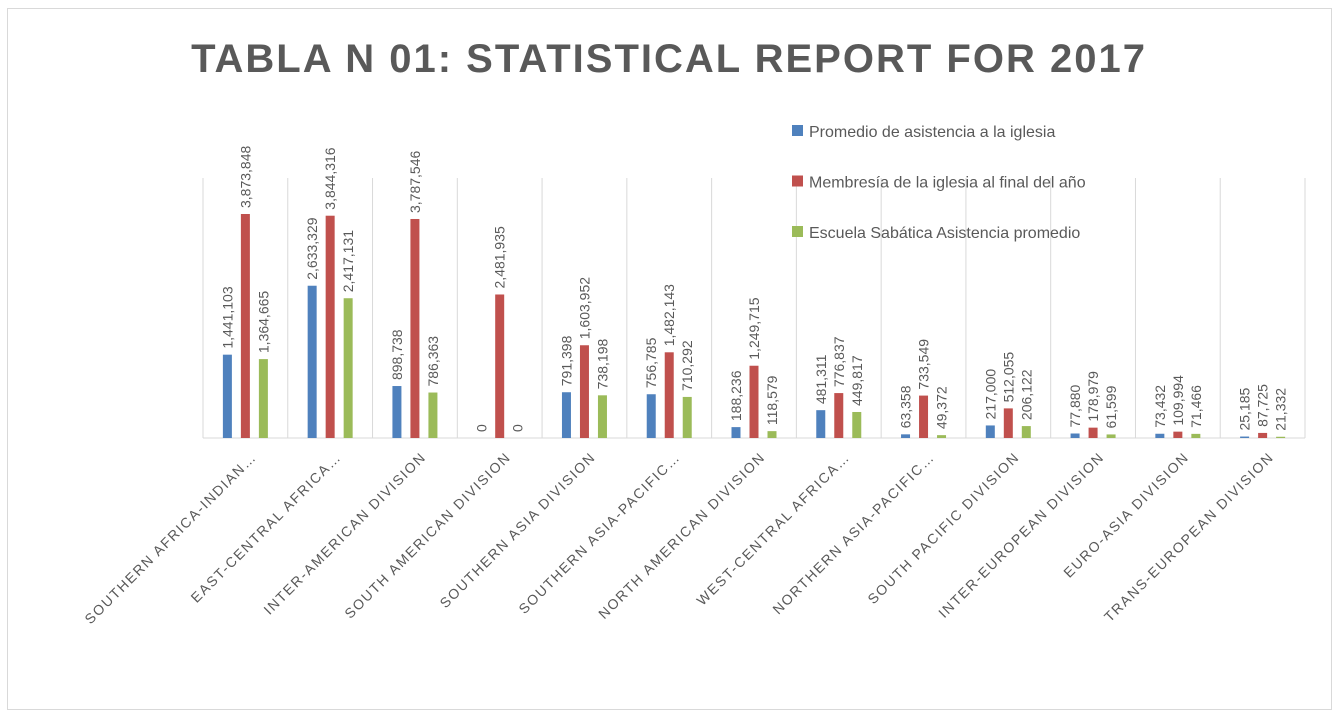 The image size is (1338, 717). I want to click on data-label: 73,432, so click(1160, 406).